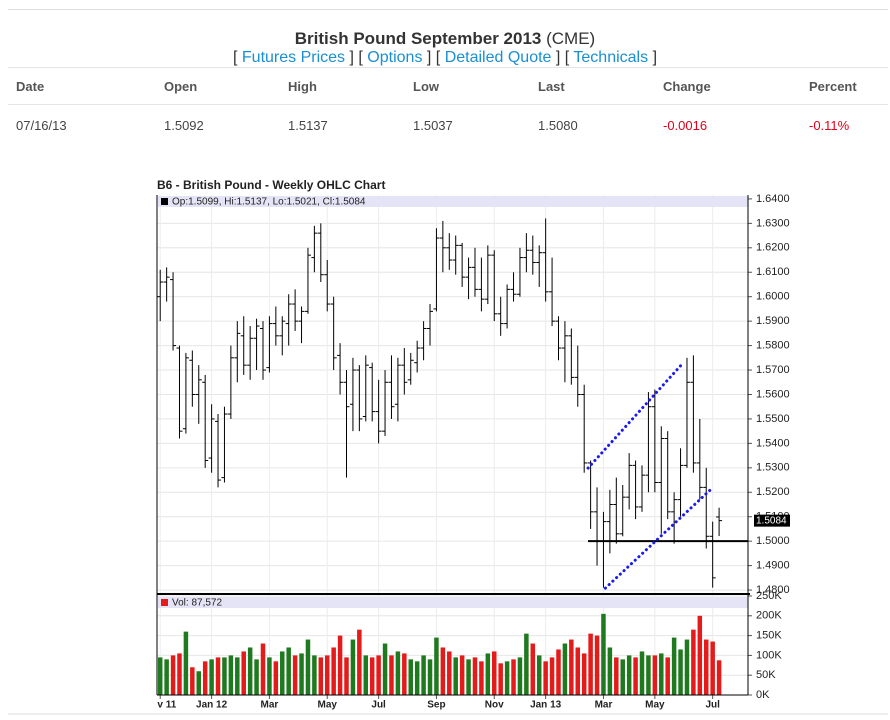  Describe the element at coordinates (773, 492) in the screenshot. I see `y-tick-label: 1.5200` at that location.